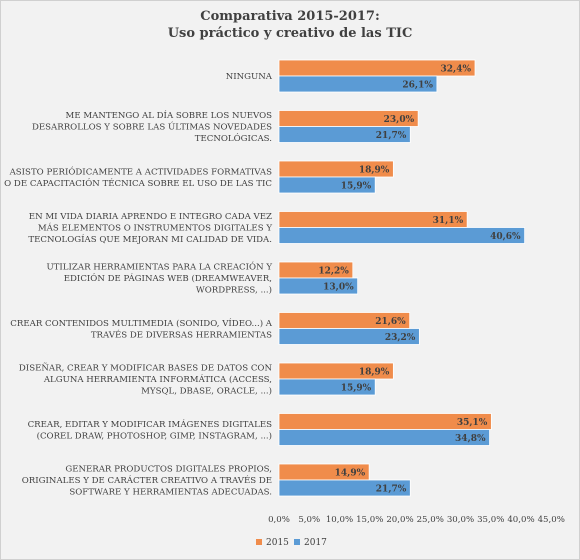  Describe the element at coordinates (448, 221) in the screenshot. I see `data-label-2015: 31,1%` at that location.